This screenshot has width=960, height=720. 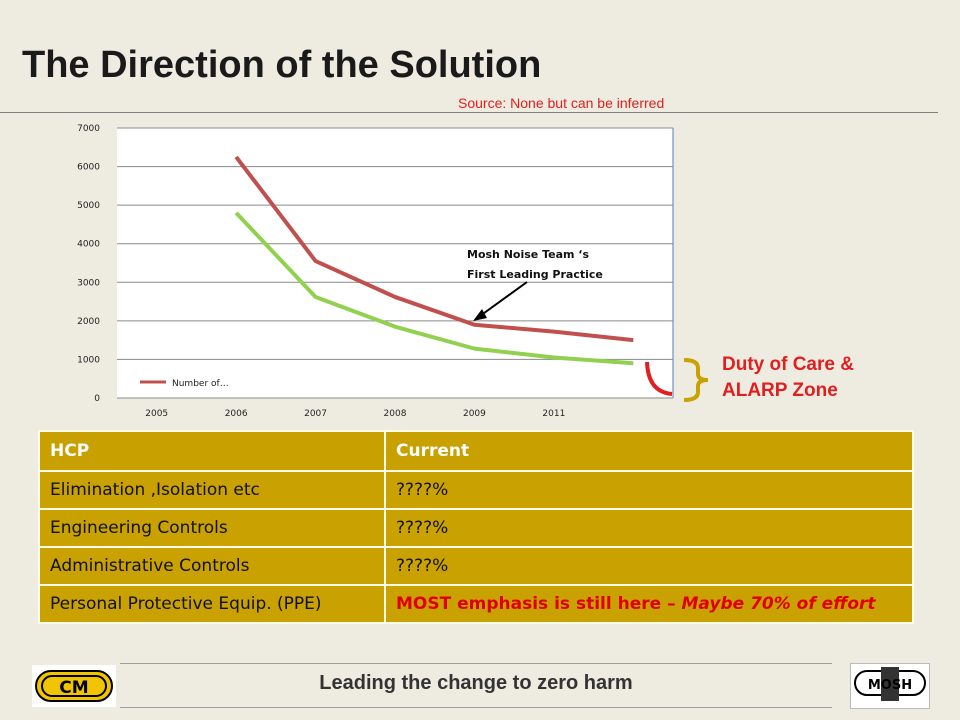 I want to click on table-row: Elimination ,Isolation etc ????%, so click(x=476, y=490).